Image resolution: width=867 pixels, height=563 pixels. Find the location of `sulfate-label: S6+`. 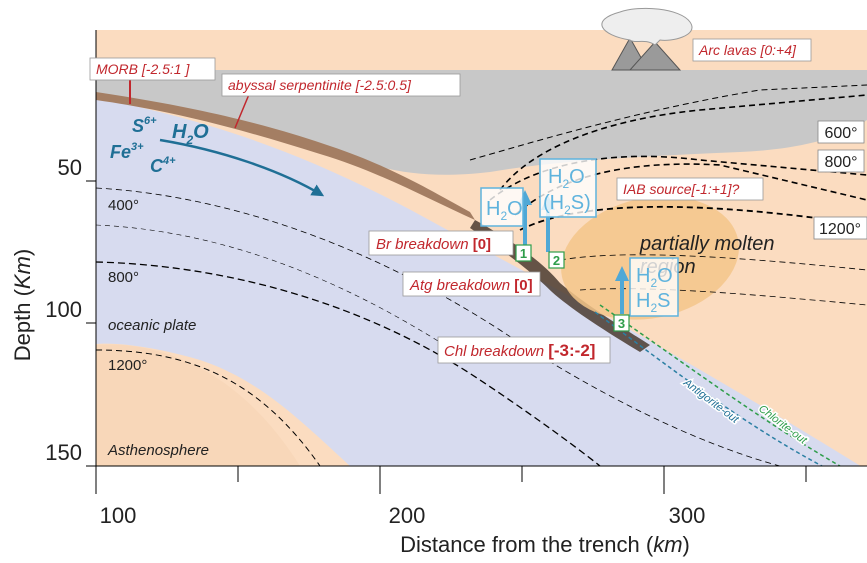

sulfate-label: S6+ is located at coordinates (144, 125).